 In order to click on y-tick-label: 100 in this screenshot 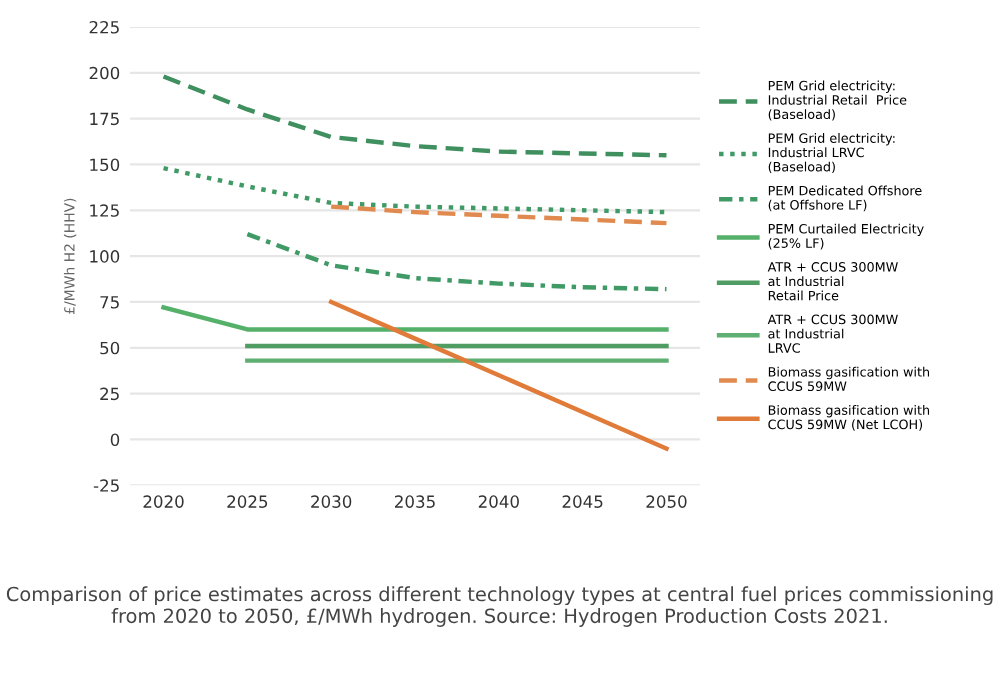, I will do `click(105, 256)`.